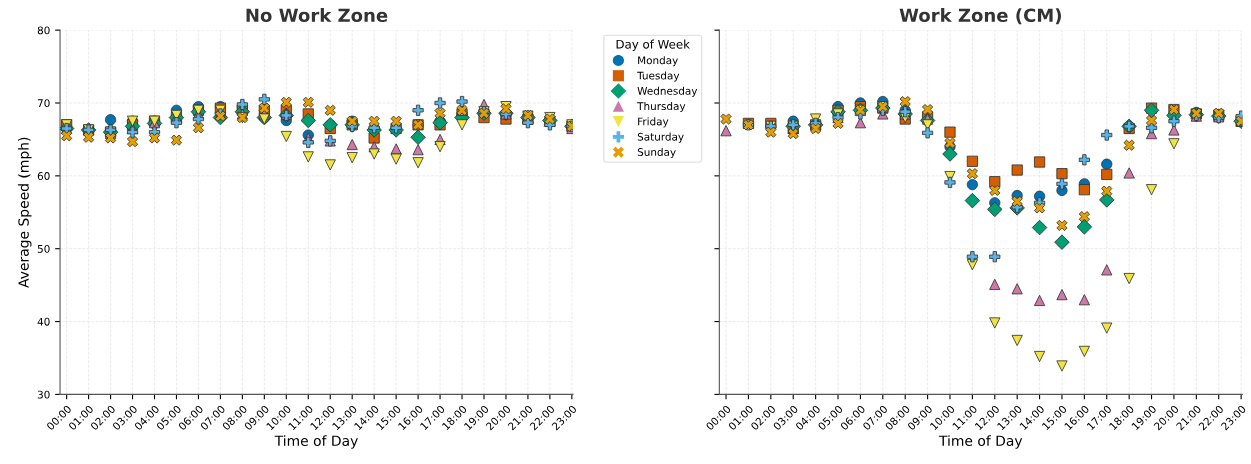 The image size is (1251, 464). I want to click on legend-title: Day of Week, so click(653, 45).